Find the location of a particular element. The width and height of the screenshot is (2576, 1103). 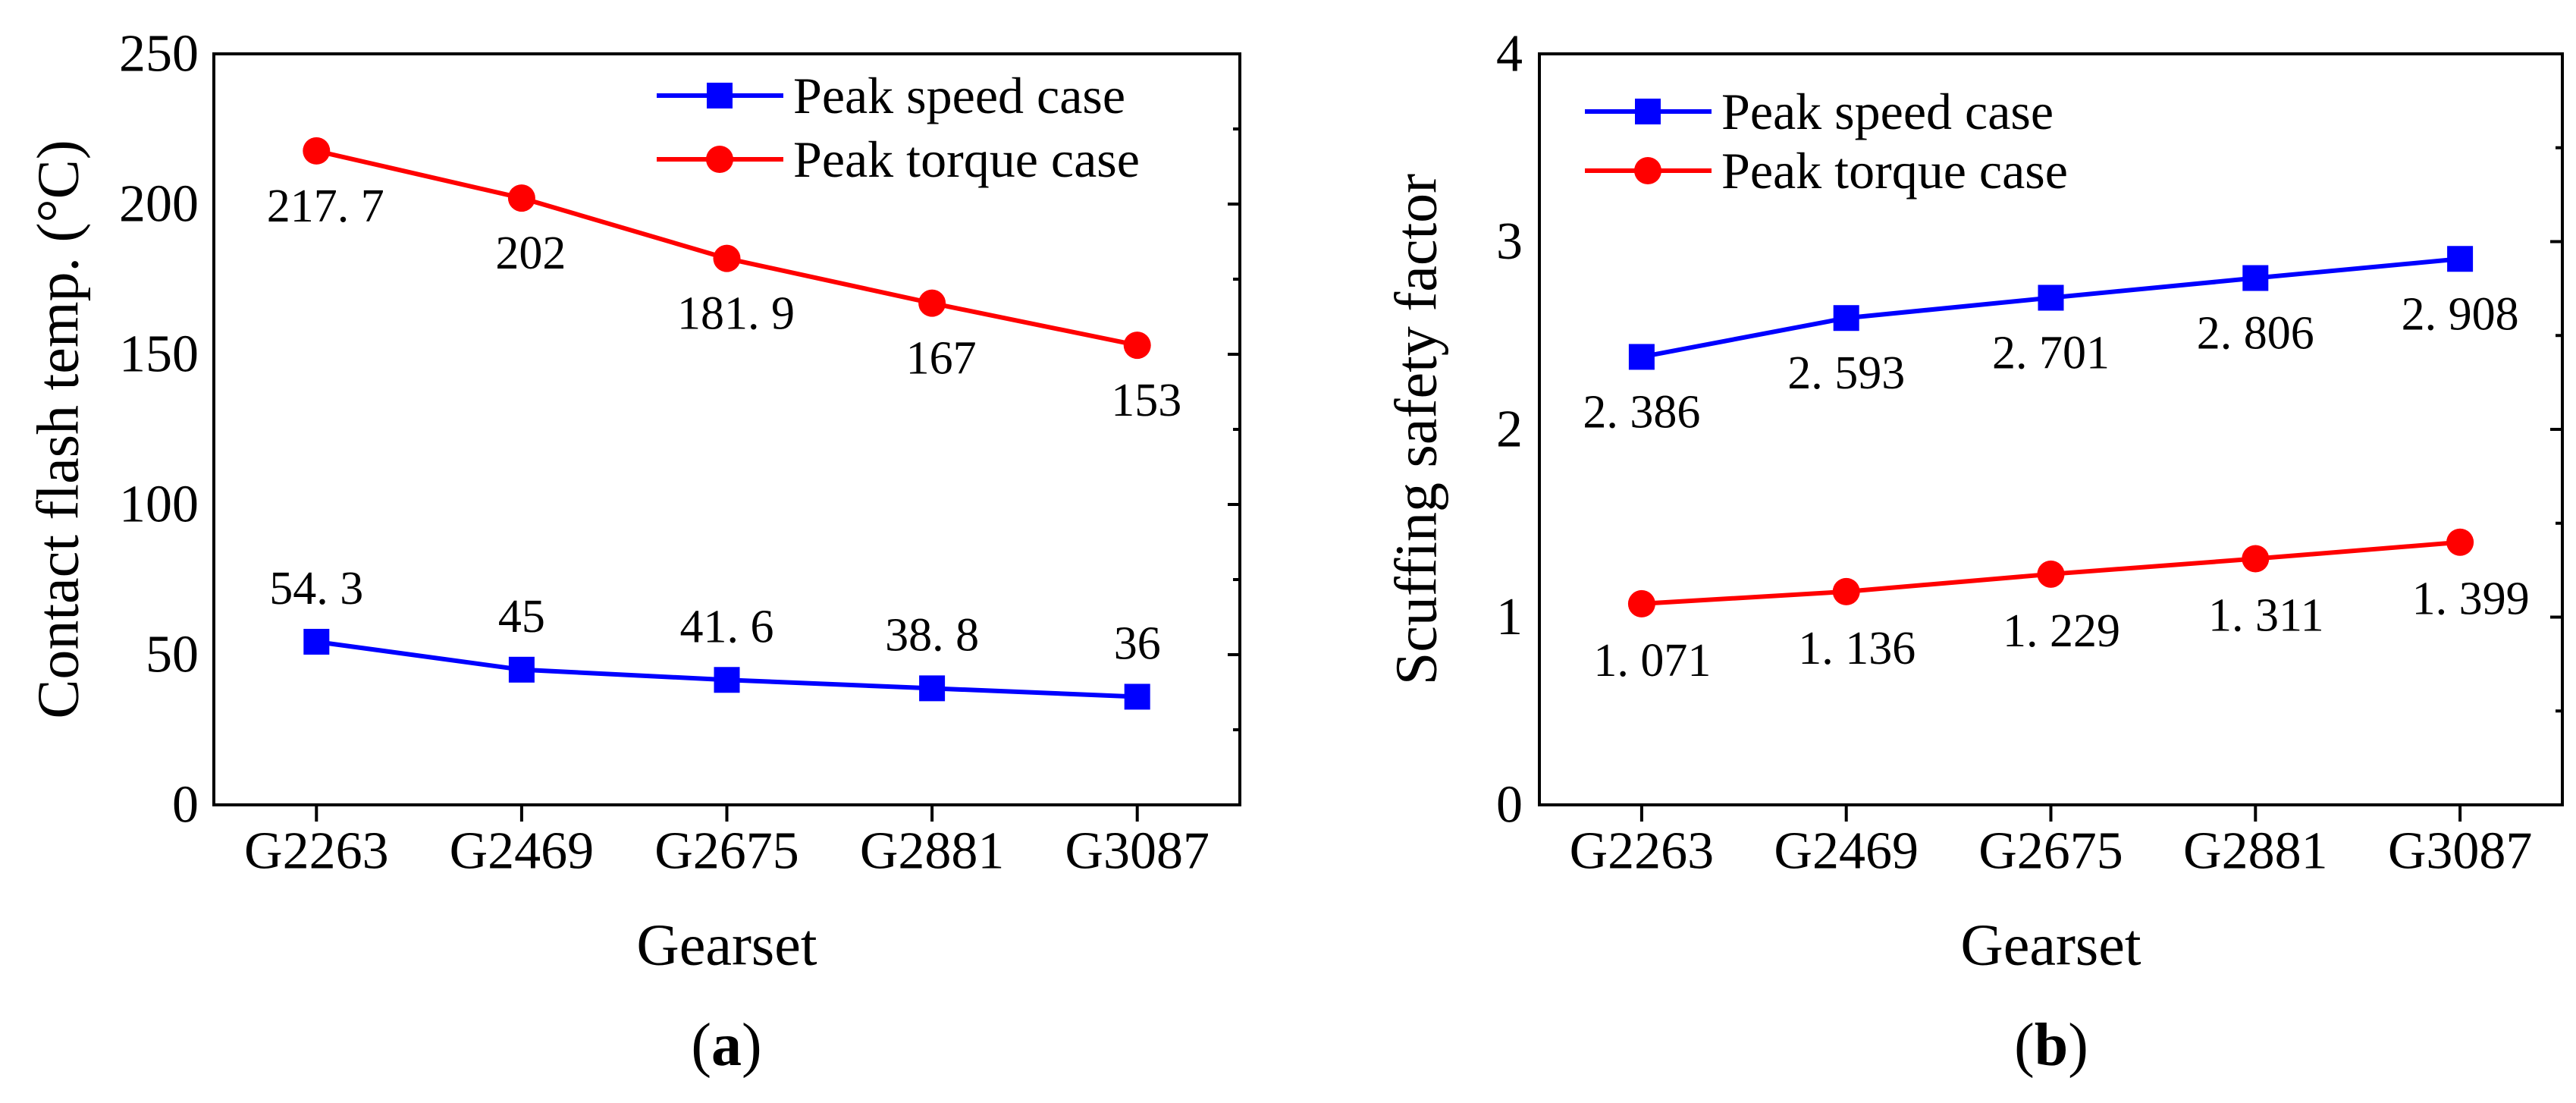

data-label: 167 is located at coordinates (941, 359).